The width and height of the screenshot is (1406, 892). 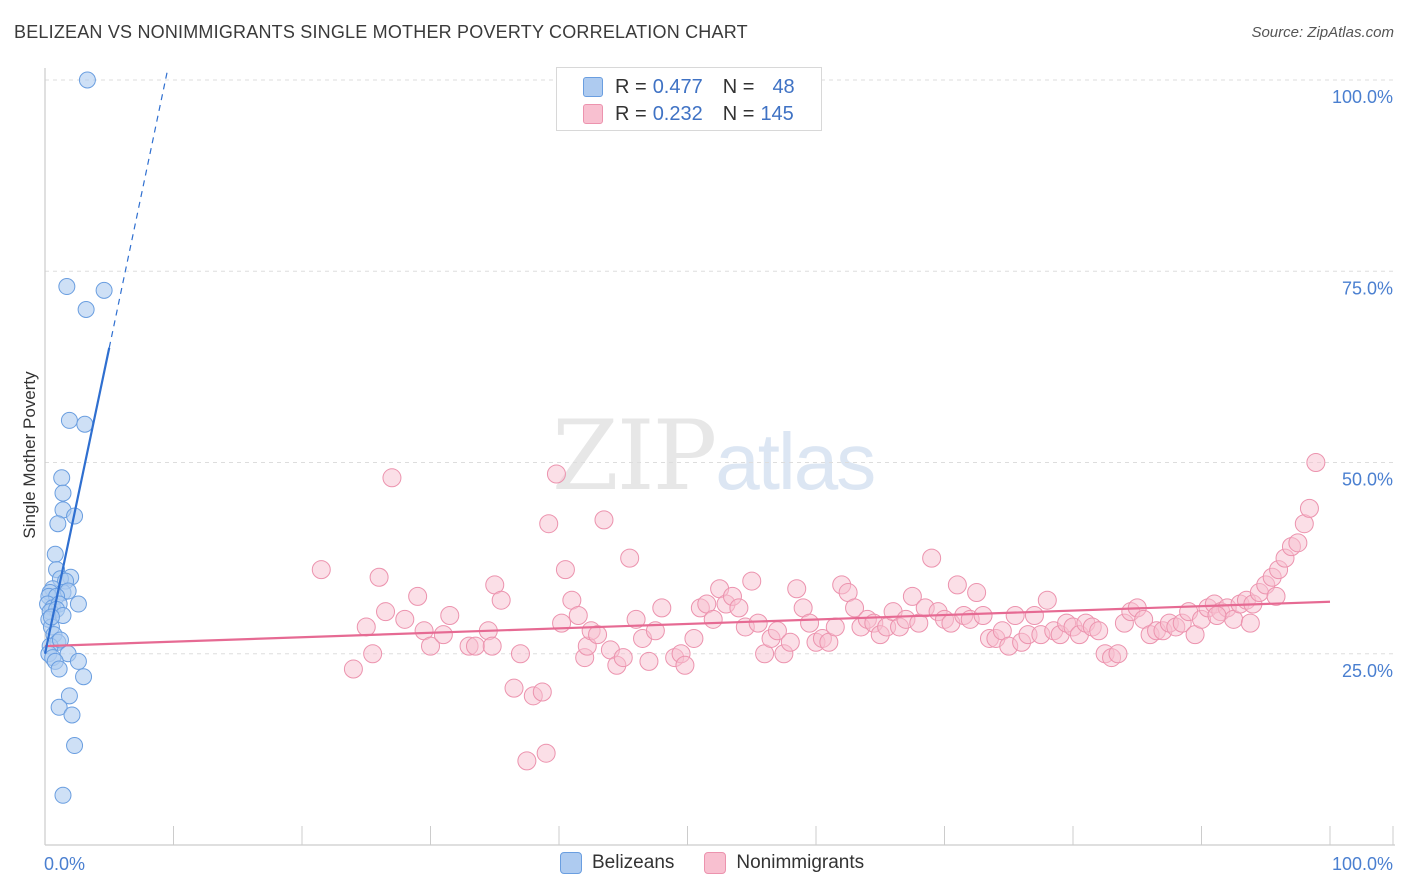 What do you see at coordinates (77, 500) in the screenshot?
I see `belizeans-trend-line` at bounding box center [77, 500].